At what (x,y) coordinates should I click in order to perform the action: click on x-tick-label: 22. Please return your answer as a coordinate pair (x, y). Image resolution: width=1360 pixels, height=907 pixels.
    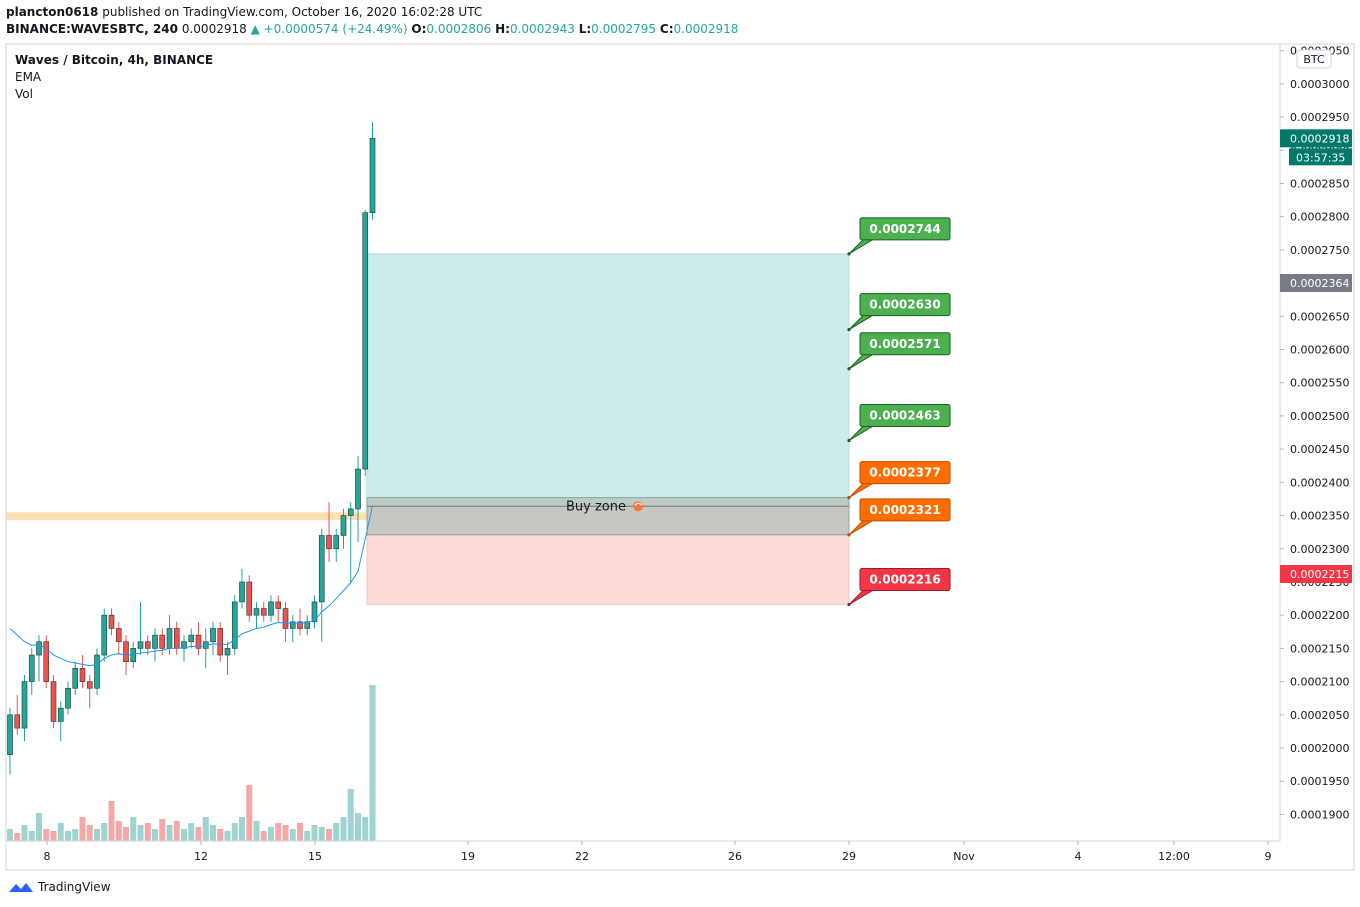
    Looking at the image, I should click on (582, 856).